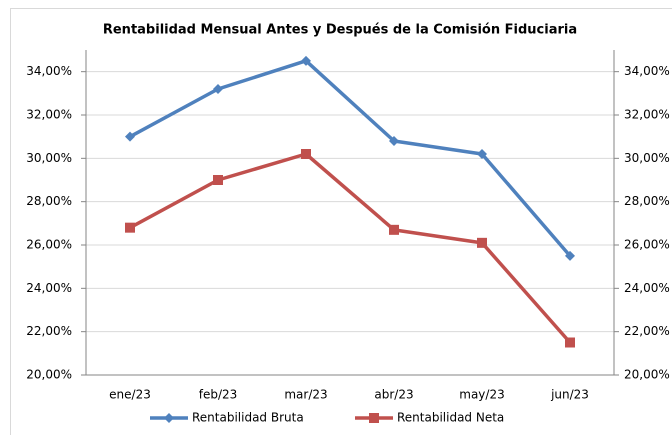 This screenshot has height=435, width=672. I want to click on y-tick-label: 32,00%, so click(49, 115).